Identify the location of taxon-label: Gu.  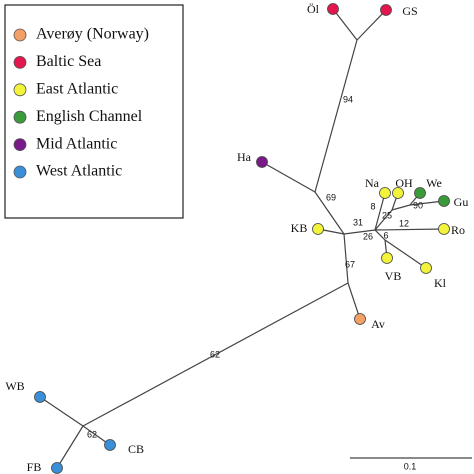
(461, 202).